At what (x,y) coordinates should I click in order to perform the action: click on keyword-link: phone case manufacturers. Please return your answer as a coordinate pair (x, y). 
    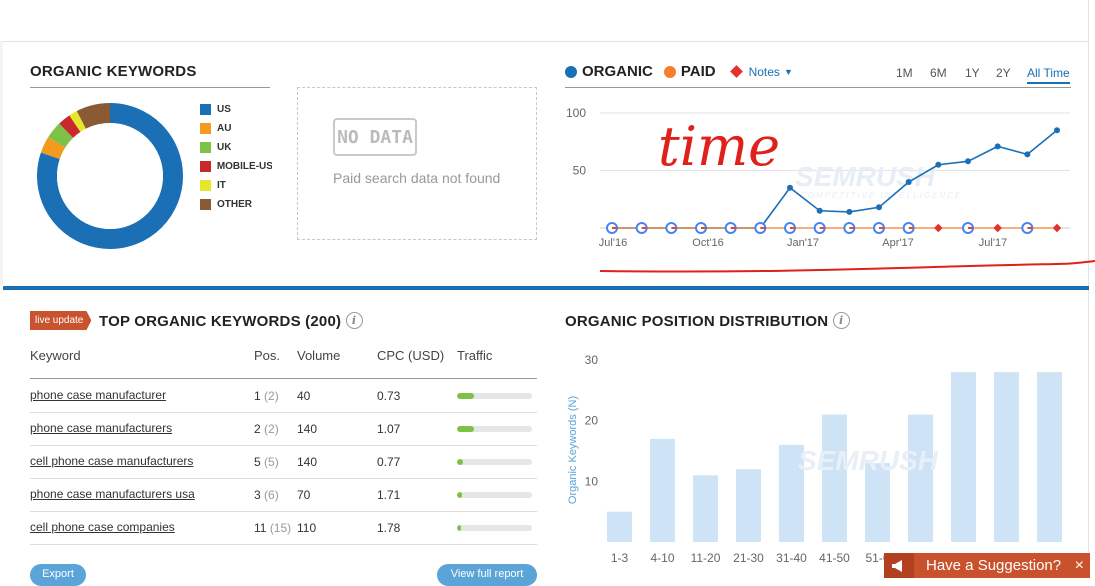
    Looking at the image, I should click on (101, 428).